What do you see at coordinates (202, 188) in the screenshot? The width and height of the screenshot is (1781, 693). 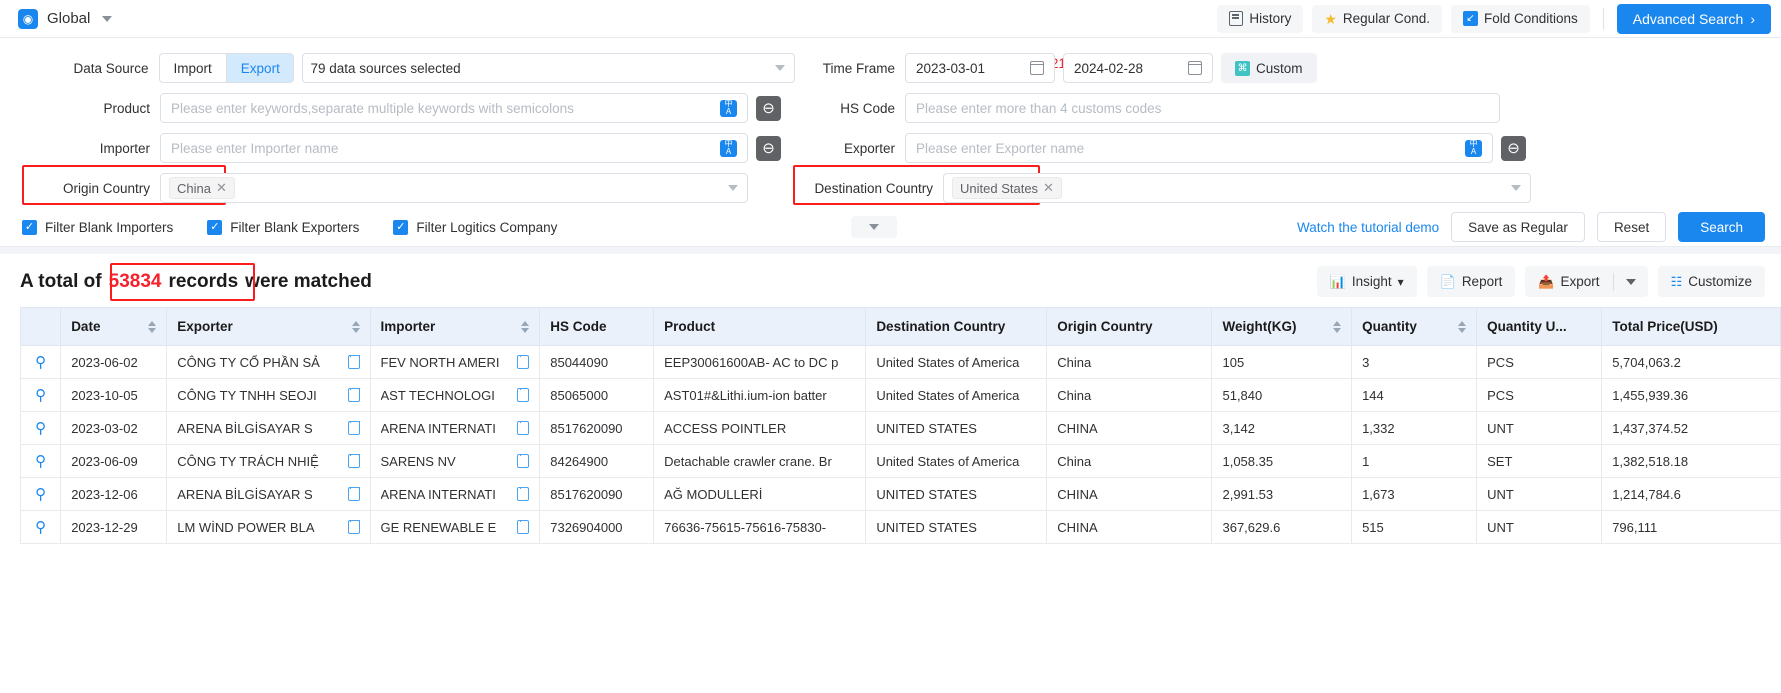 I see `origin-country-tag: China ✕` at bounding box center [202, 188].